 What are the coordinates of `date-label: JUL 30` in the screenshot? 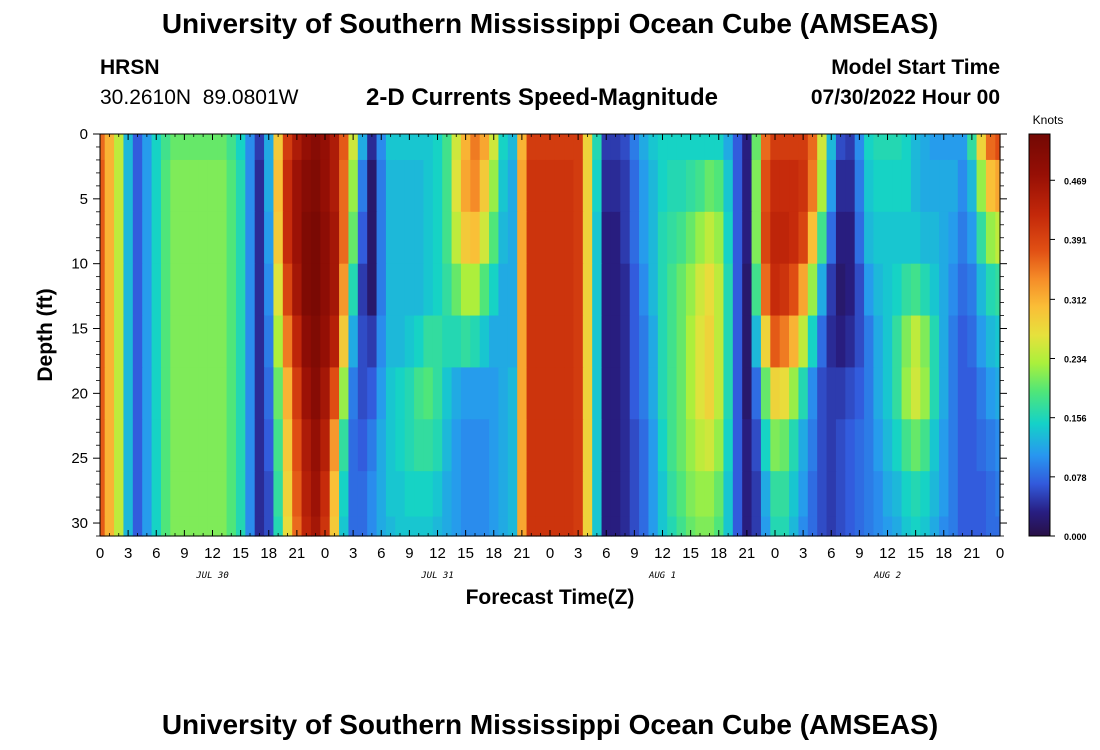 It's located at (212, 576).